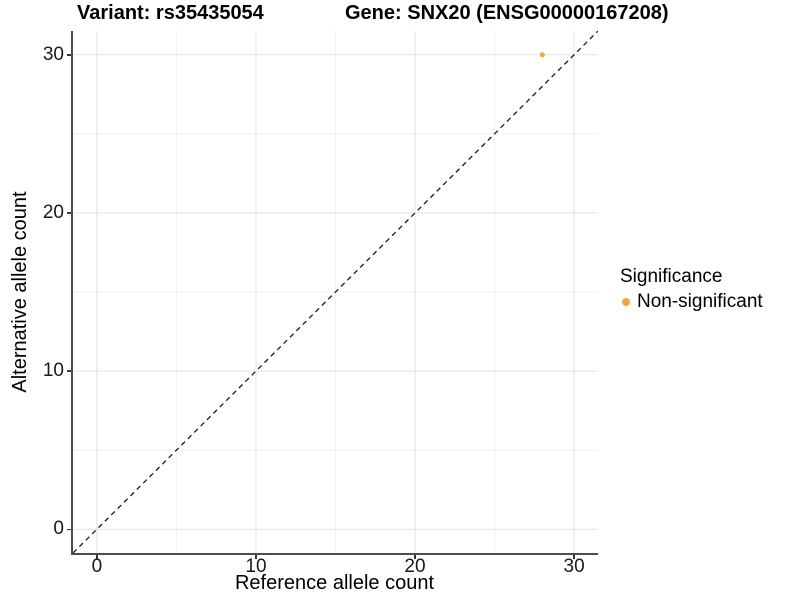  Describe the element at coordinates (691, 289) in the screenshot. I see `legend: Significance Non-significant` at that location.